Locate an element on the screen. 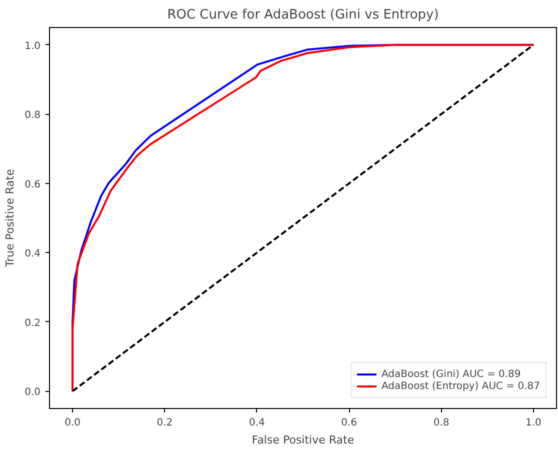 Image resolution: width=558 pixels, height=449 pixels. x-tick-label: 0.2 is located at coordinates (164, 423).